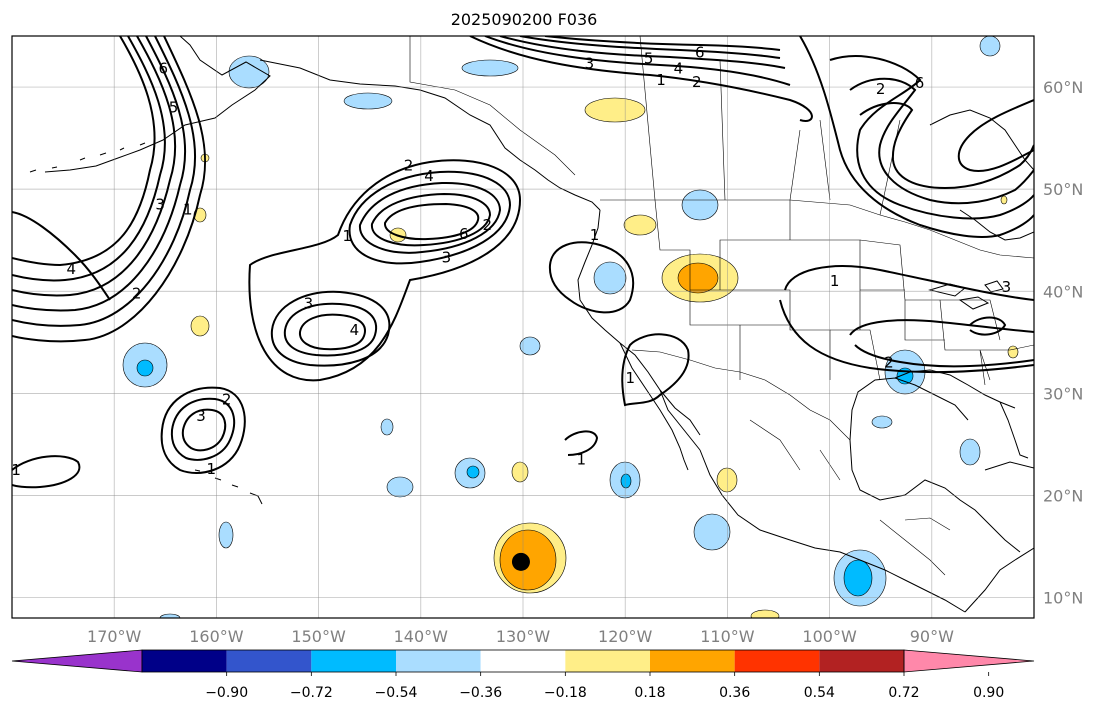  I want to click on us-canada-border, so click(817, 229).